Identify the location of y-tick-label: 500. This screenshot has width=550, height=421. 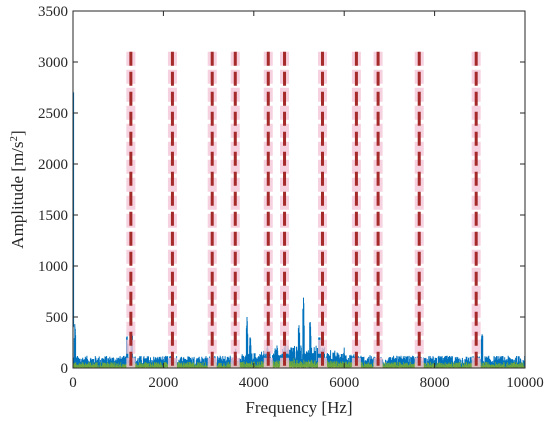
(57, 318).